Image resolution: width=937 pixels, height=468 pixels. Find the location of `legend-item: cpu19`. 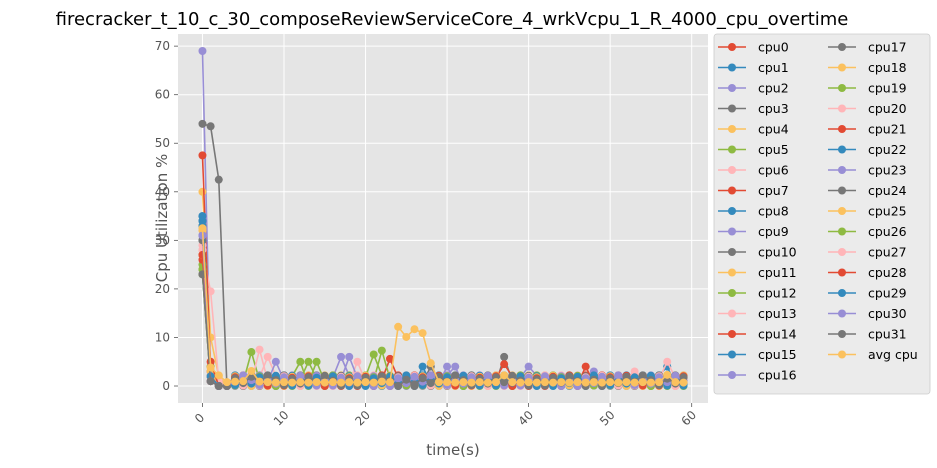

legend-item: cpu19 is located at coordinates (867, 88).